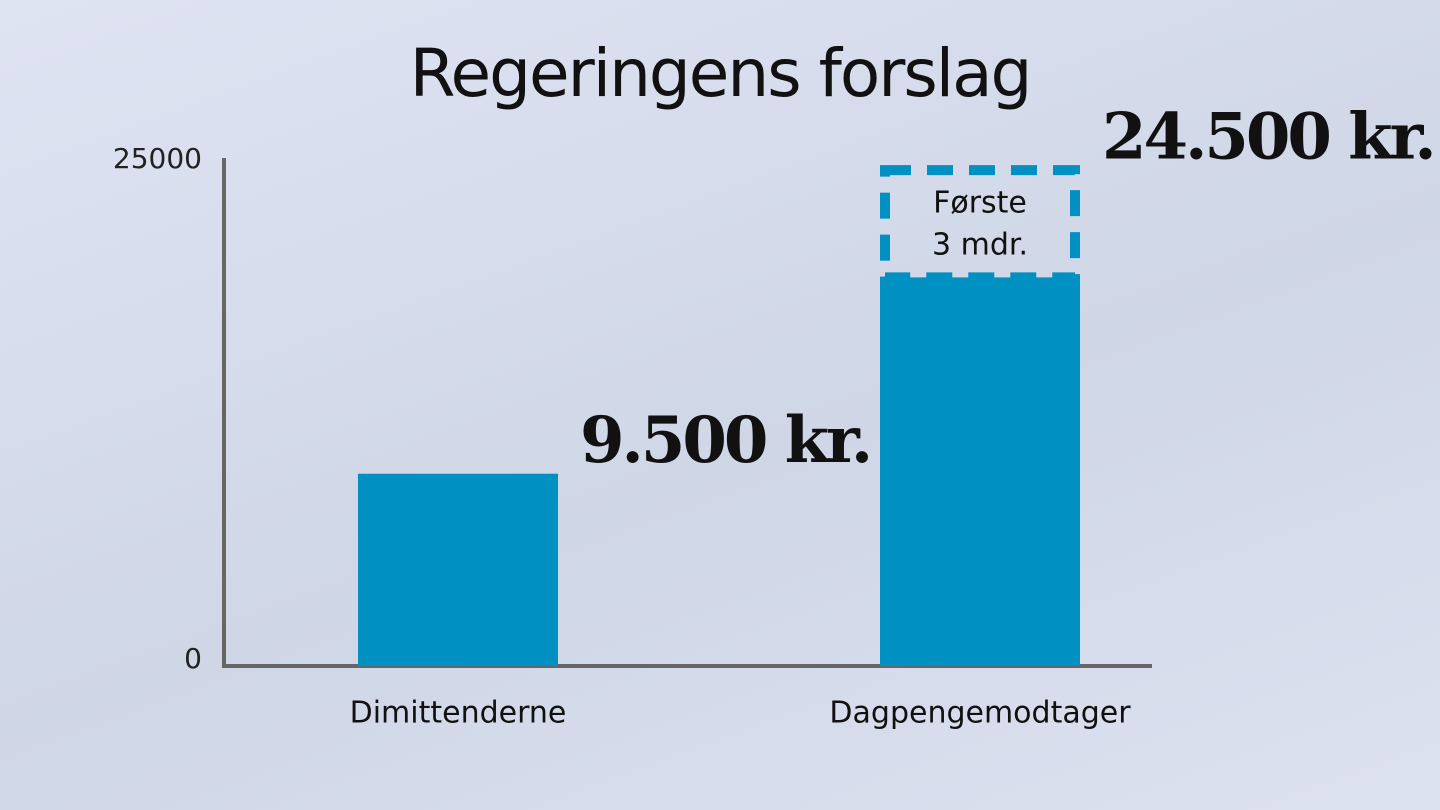  Describe the element at coordinates (458, 713) in the screenshot. I see `x-tick-label: Dimittenderne` at that location.